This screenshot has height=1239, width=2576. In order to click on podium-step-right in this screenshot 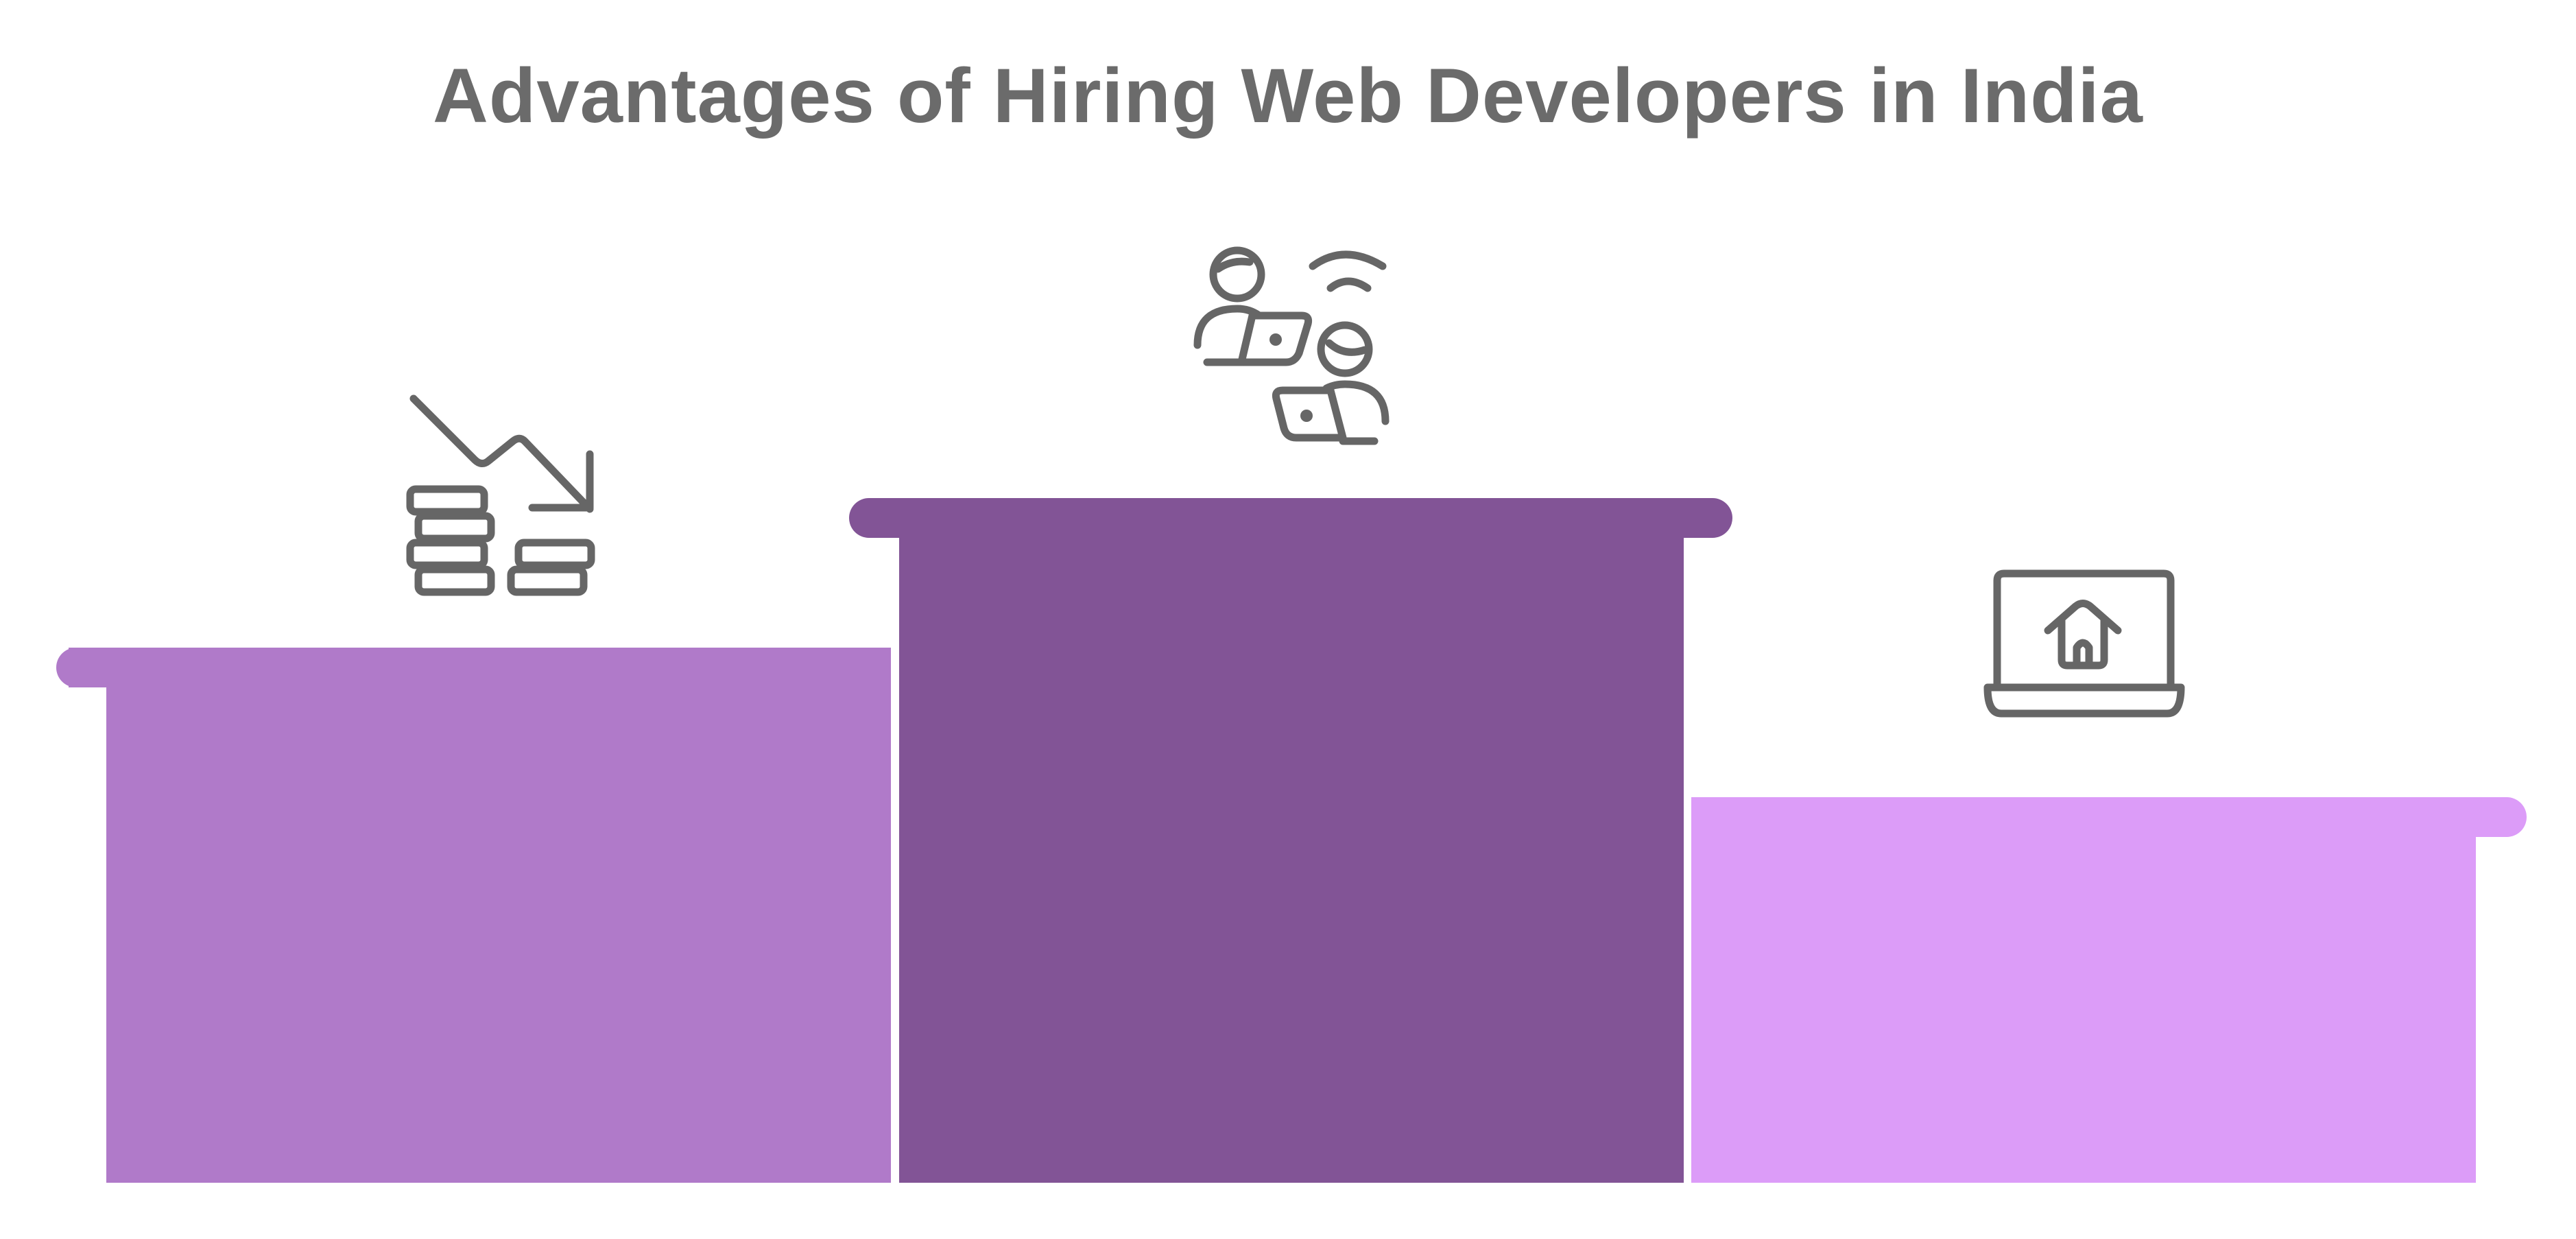, I will do `click(2109, 990)`.